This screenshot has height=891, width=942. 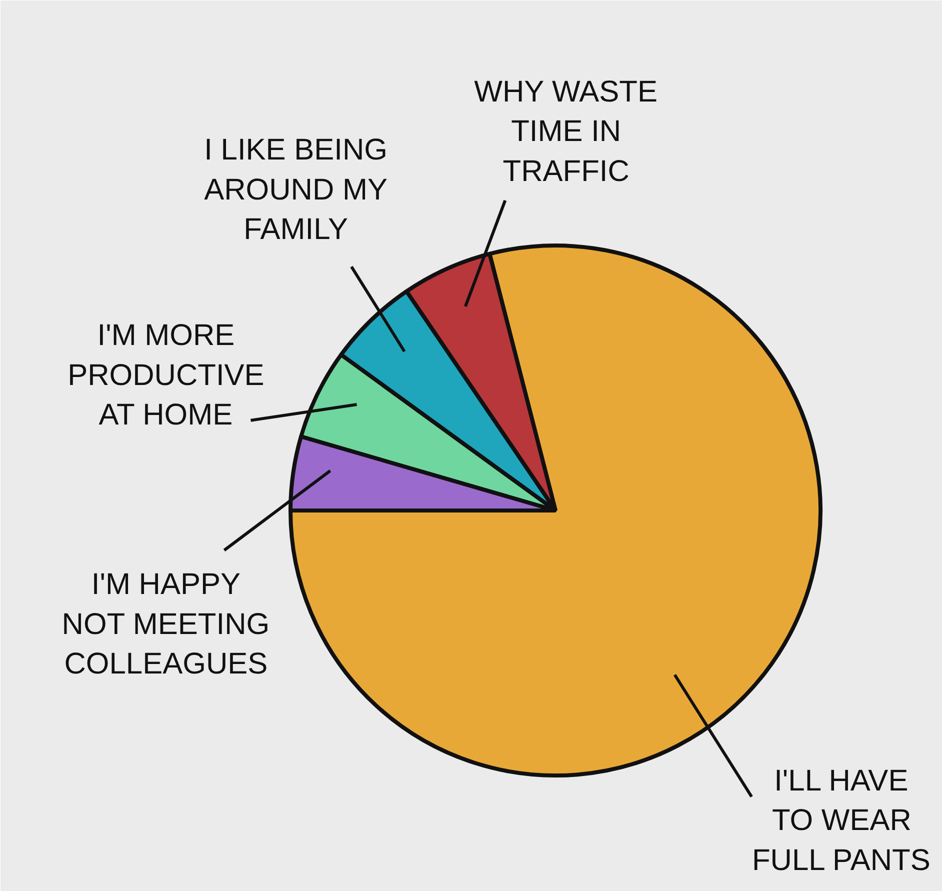 I want to click on slice-label: WHY WASTE TIME IN TRAFFIC, so click(x=566, y=131).